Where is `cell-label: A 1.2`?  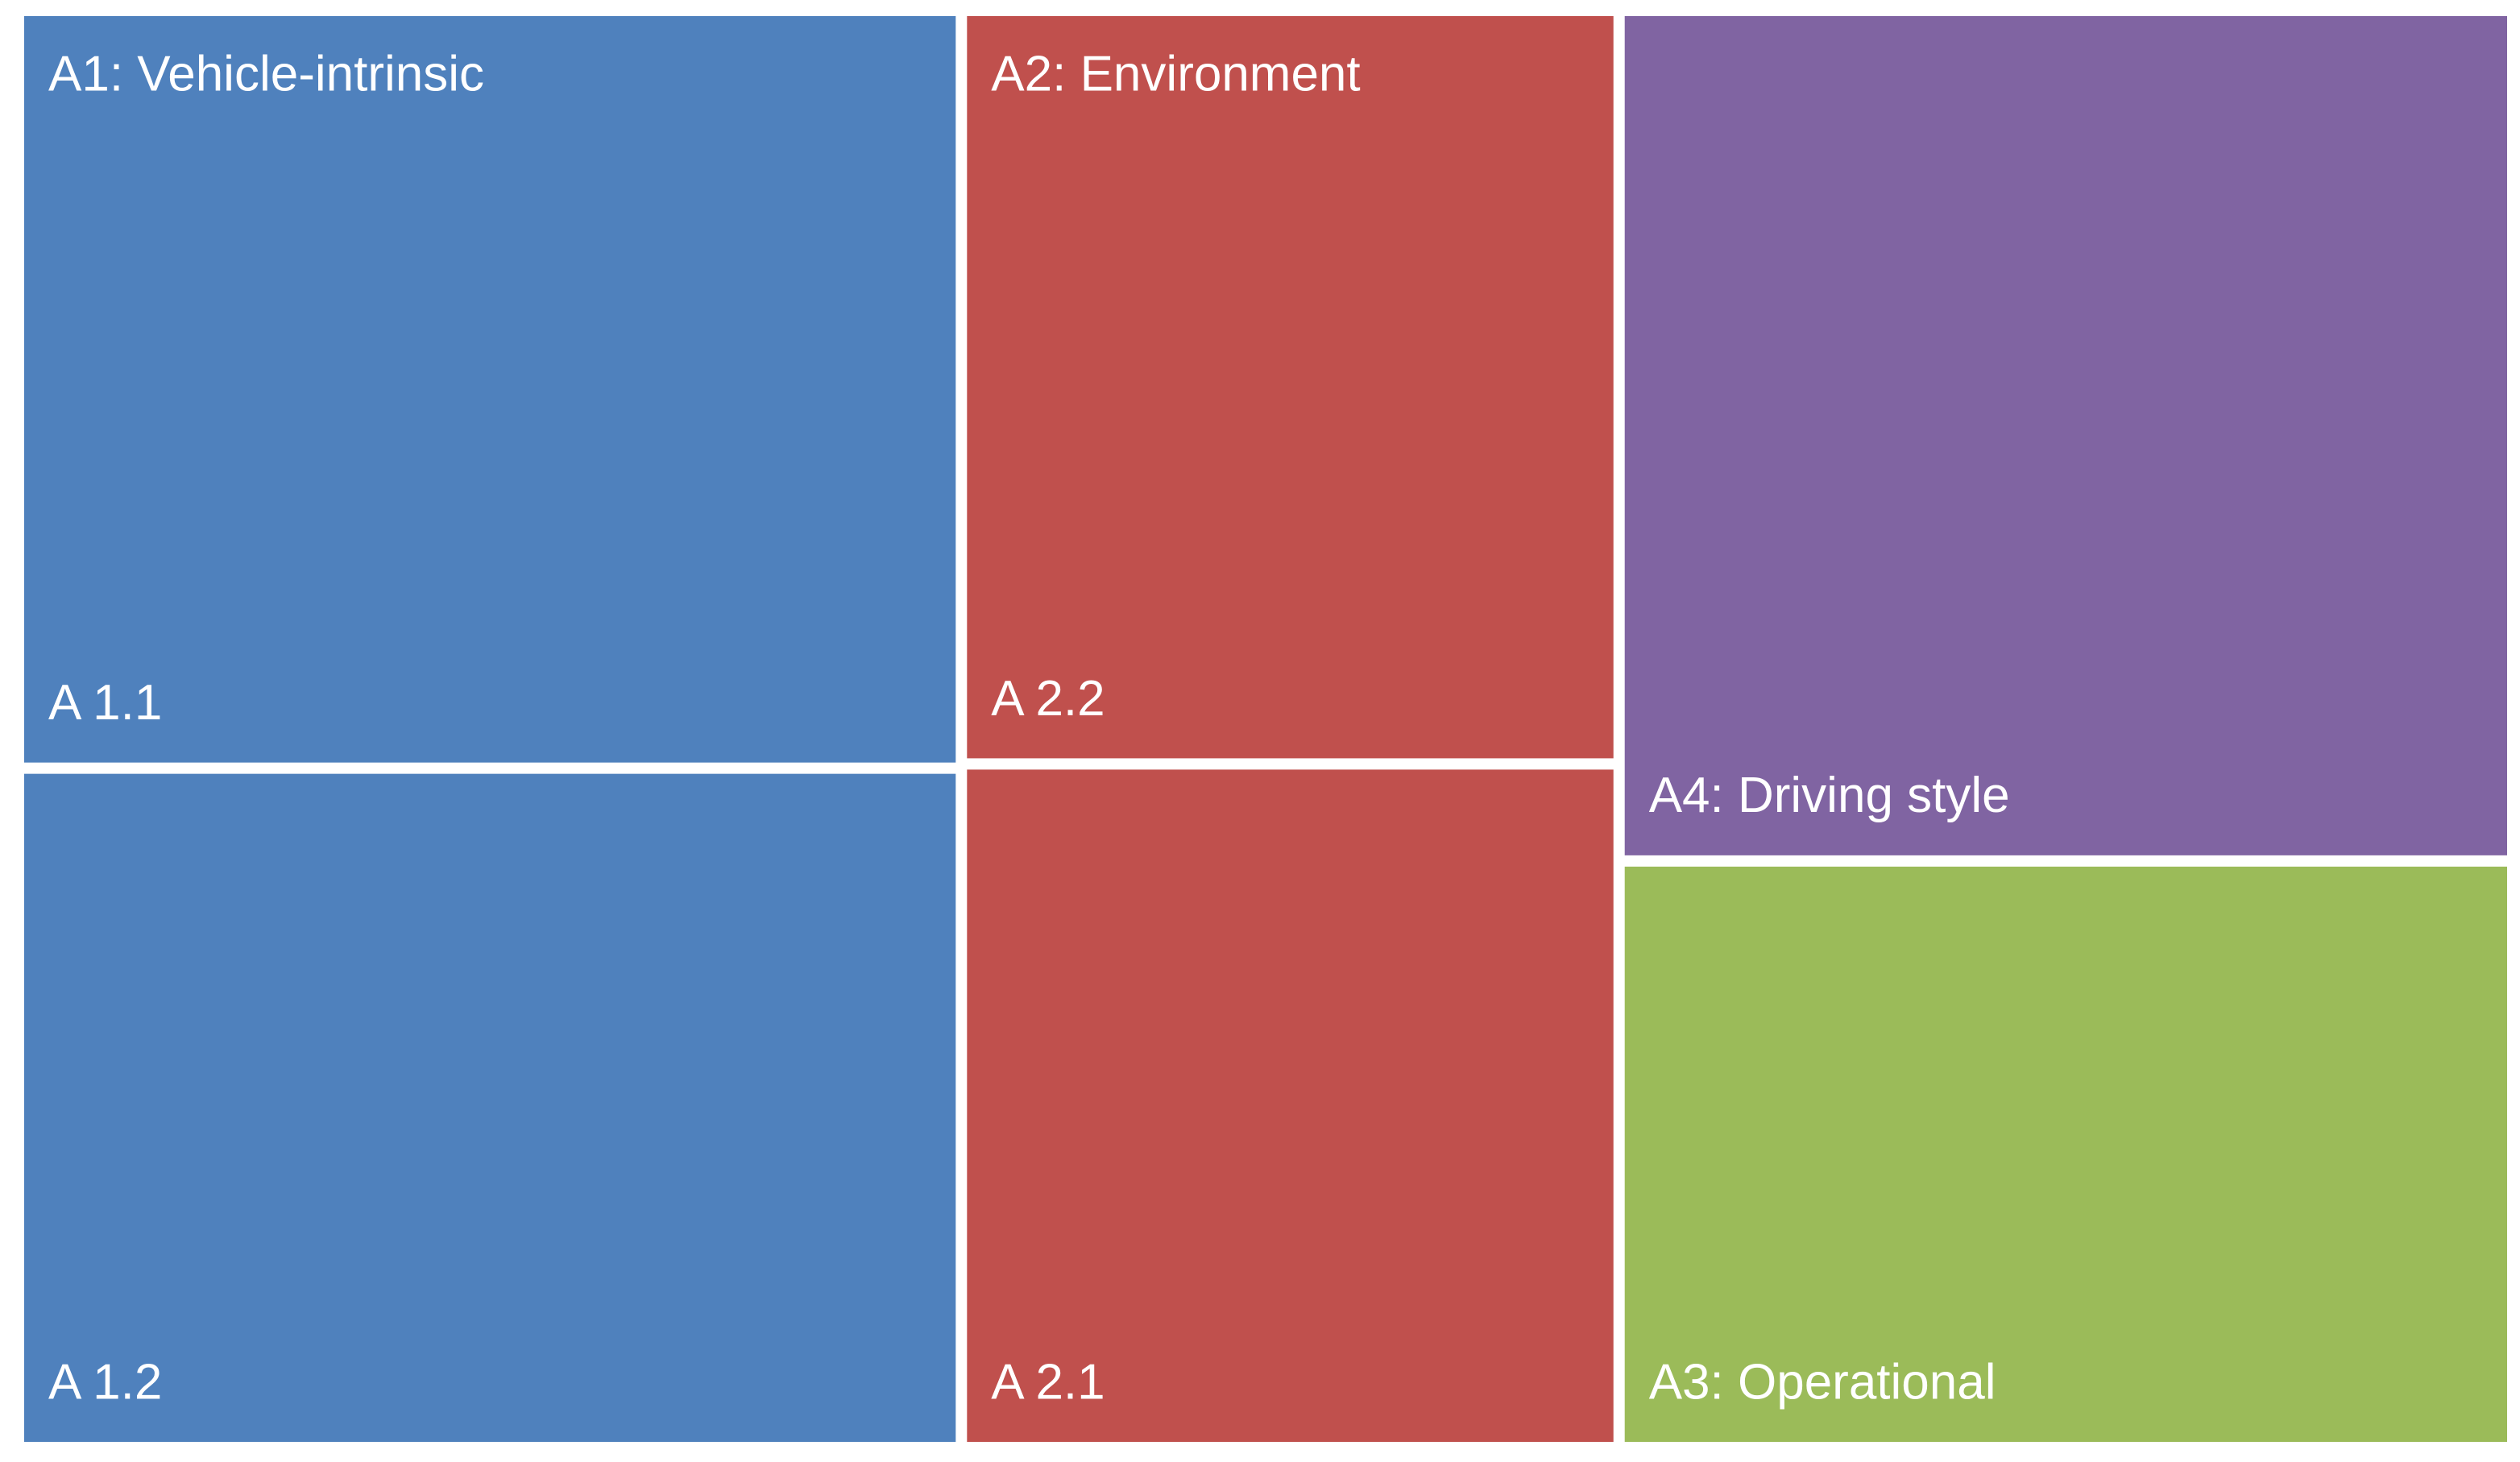
cell-label: A 1.2 is located at coordinates (105, 1382).